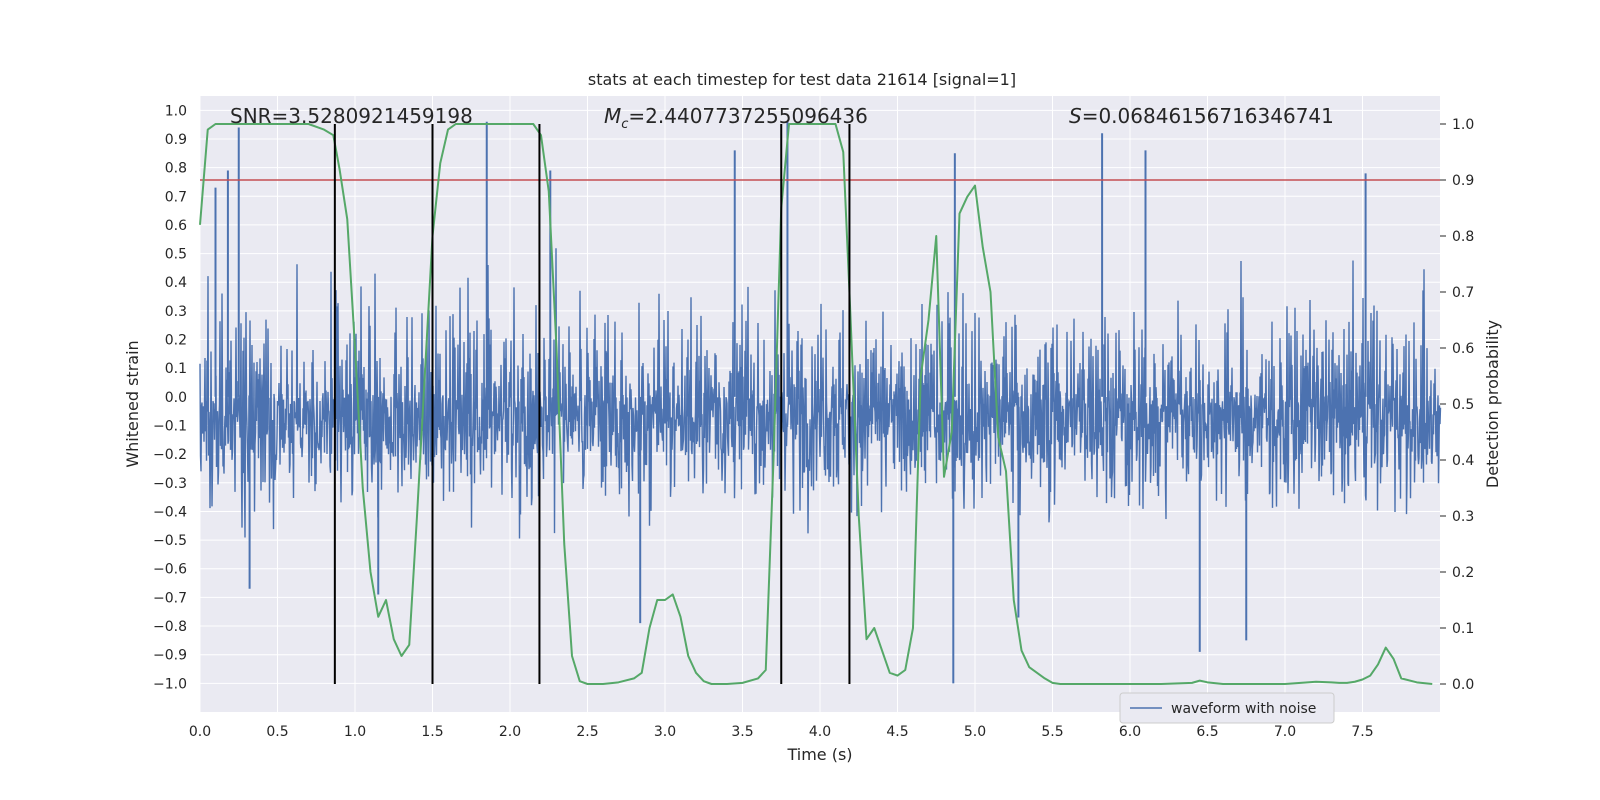  What do you see at coordinates (176, 111) in the screenshot?
I see `y-tick-label-0: 1.0` at bounding box center [176, 111].